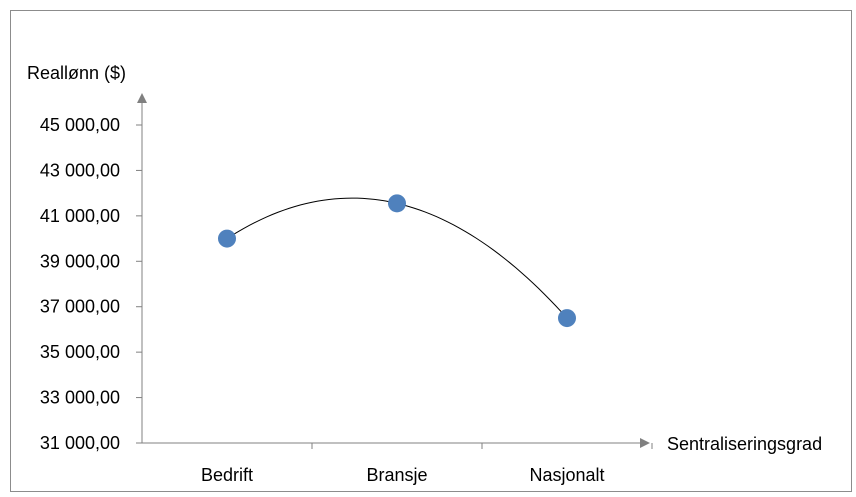 The image size is (856, 497). Describe the element at coordinates (80, 170) in the screenshot. I see `y-tick-label: 43 000,00` at that location.